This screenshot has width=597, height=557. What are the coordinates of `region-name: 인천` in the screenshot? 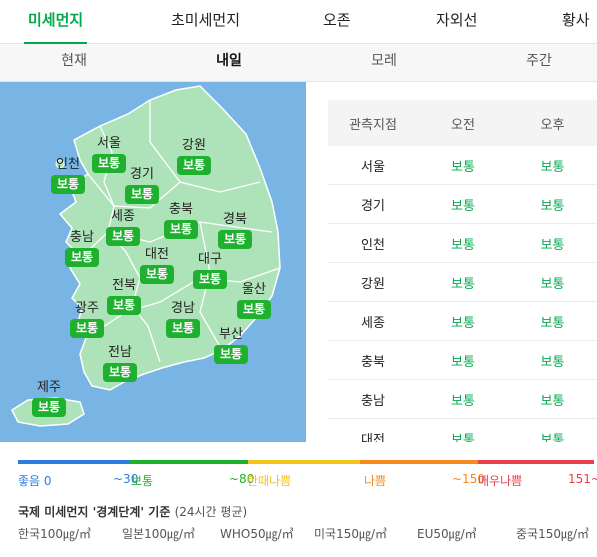 It's located at (68, 164).